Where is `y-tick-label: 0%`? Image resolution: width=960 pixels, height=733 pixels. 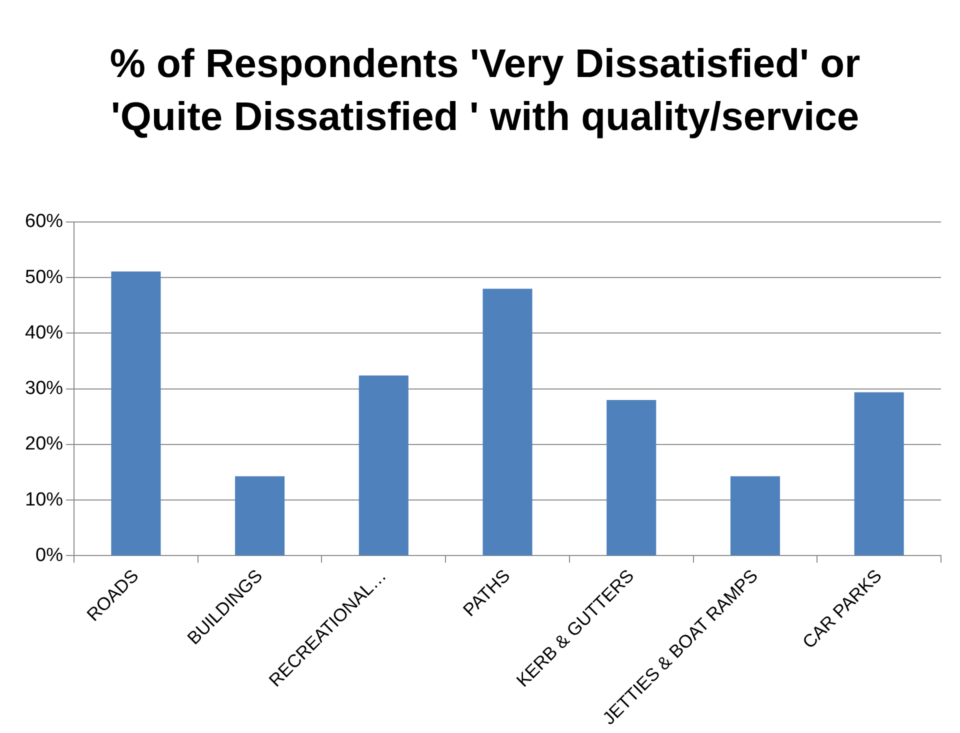 y-tick-label: 0% is located at coordinates (50, 555).